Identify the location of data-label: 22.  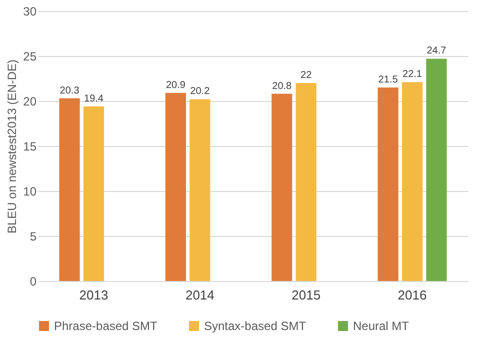
(306, 75).